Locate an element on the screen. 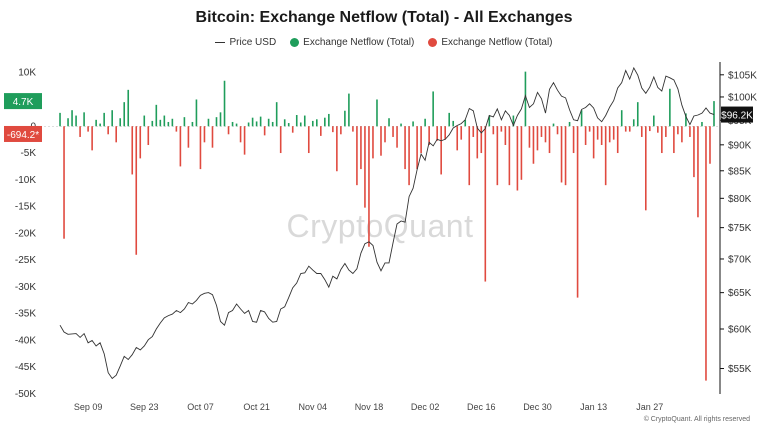 Image resolution: width=768 pixels, height=432 pixels. y-left-tick-label: -45K is located at coordinates (25, 367).